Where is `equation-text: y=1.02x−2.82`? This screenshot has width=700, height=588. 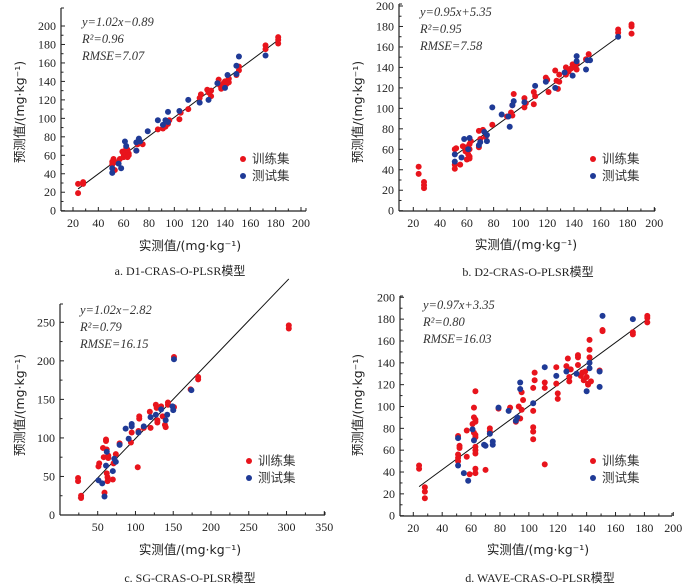
equation-text: y=1.02x−2.82 is located at coordinates (115, 310).